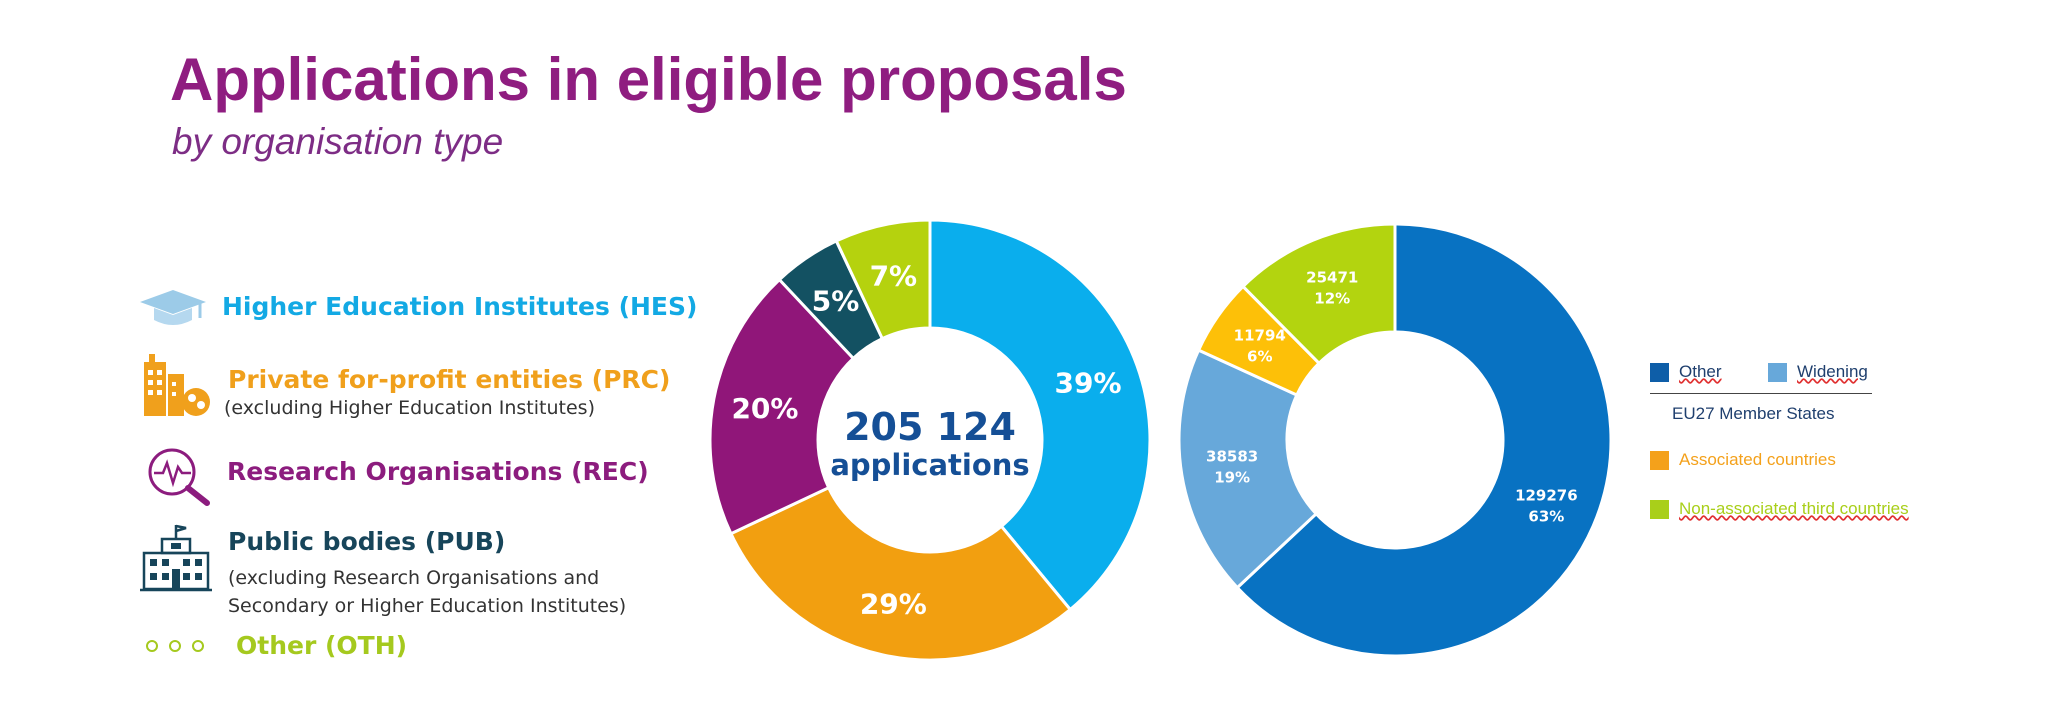 The image size is (2048, 725). What do you see at coordinates (1332, 277) in the screenshot?
I see `slice-value-label: 25471` at bounding box center [1332, 277].